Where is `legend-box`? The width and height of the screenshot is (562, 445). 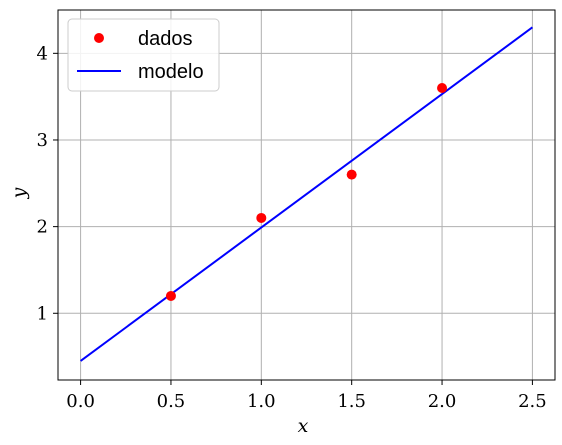 legend-box is located at coordinates (143, 55).